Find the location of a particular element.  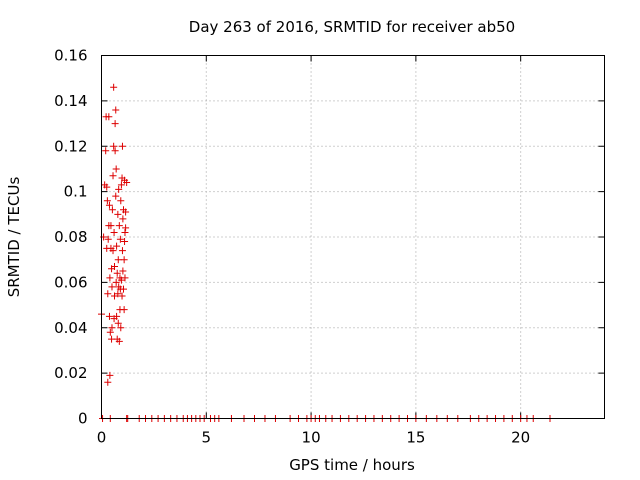

y-tick-label: 0.06 is located at coordinates (70, 282).